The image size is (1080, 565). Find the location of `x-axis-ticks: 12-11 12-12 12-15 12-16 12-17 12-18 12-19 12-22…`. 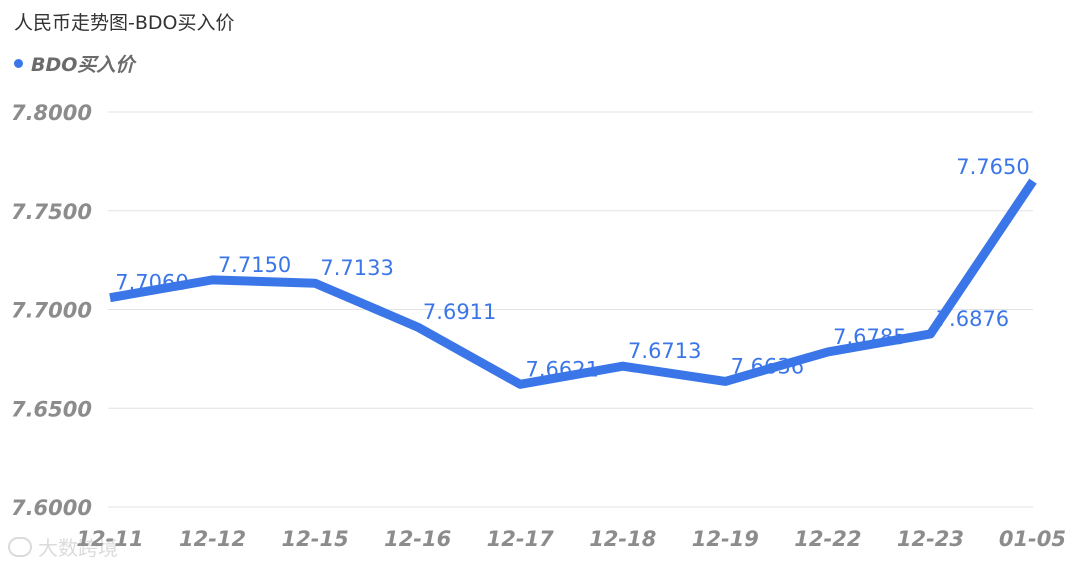

x-axis-ticks: 12-11 12-12 12-15 12-16 12-17 12-18 12-19 12-22… is located at coordinates (571, 539).